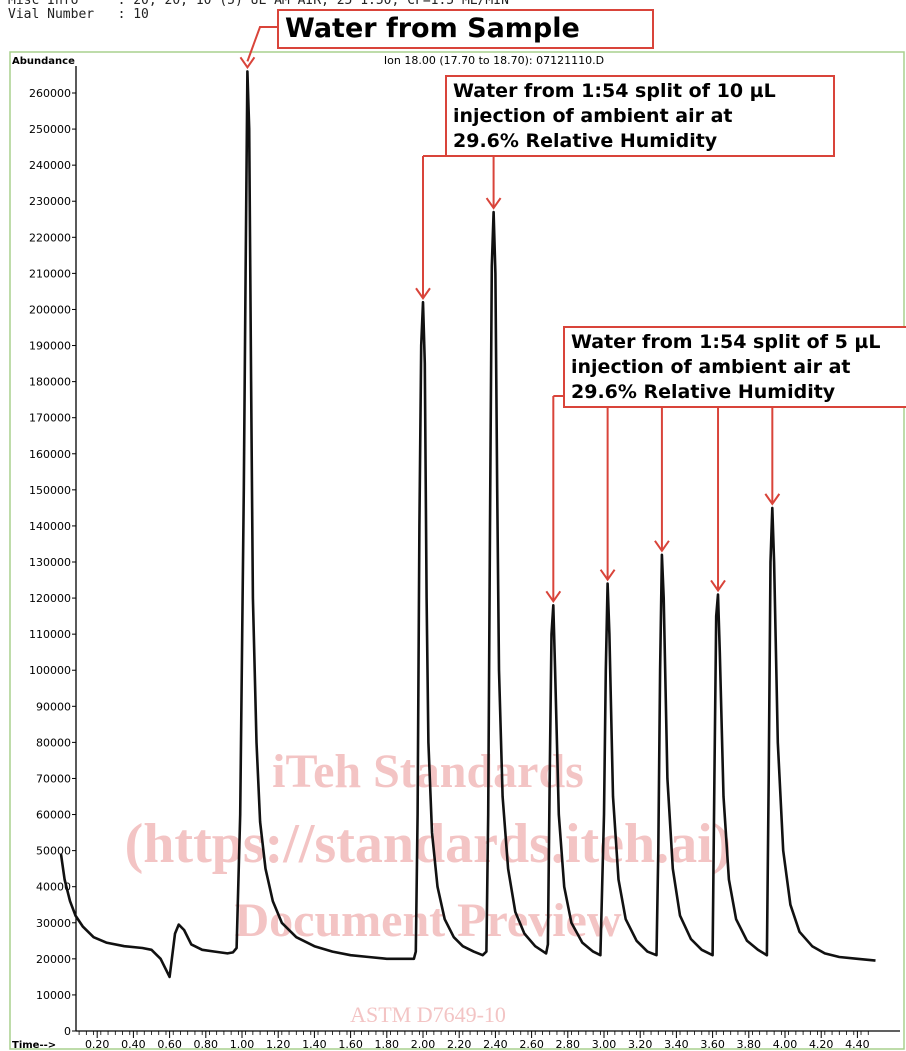  What do you see at coordinates (206, 1044) in the screenshot?
I see `x-tick-label: 0.80` at bounding box center [206, 1044].